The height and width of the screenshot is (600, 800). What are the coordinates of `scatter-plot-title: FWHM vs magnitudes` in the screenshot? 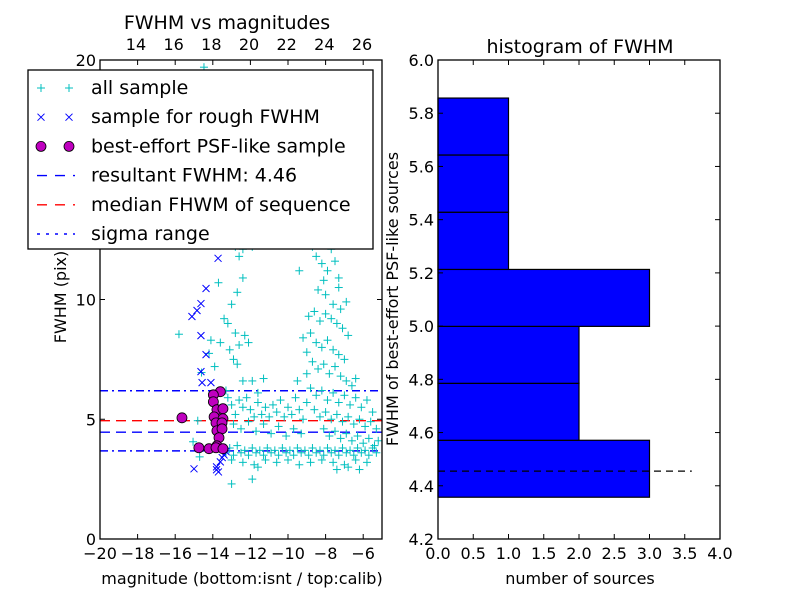 It's located at (227, 23).